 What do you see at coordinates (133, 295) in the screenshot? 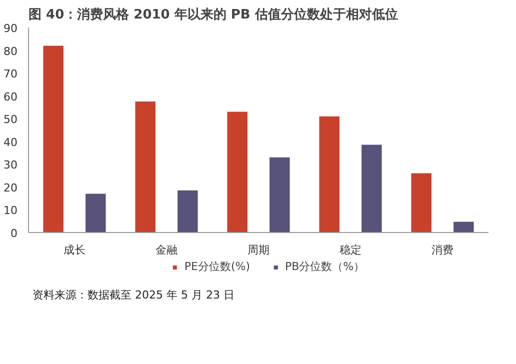
I see `text: 资料来源：数据截至 2025 年 5 月 23 日` at bounding box center [133, 295].